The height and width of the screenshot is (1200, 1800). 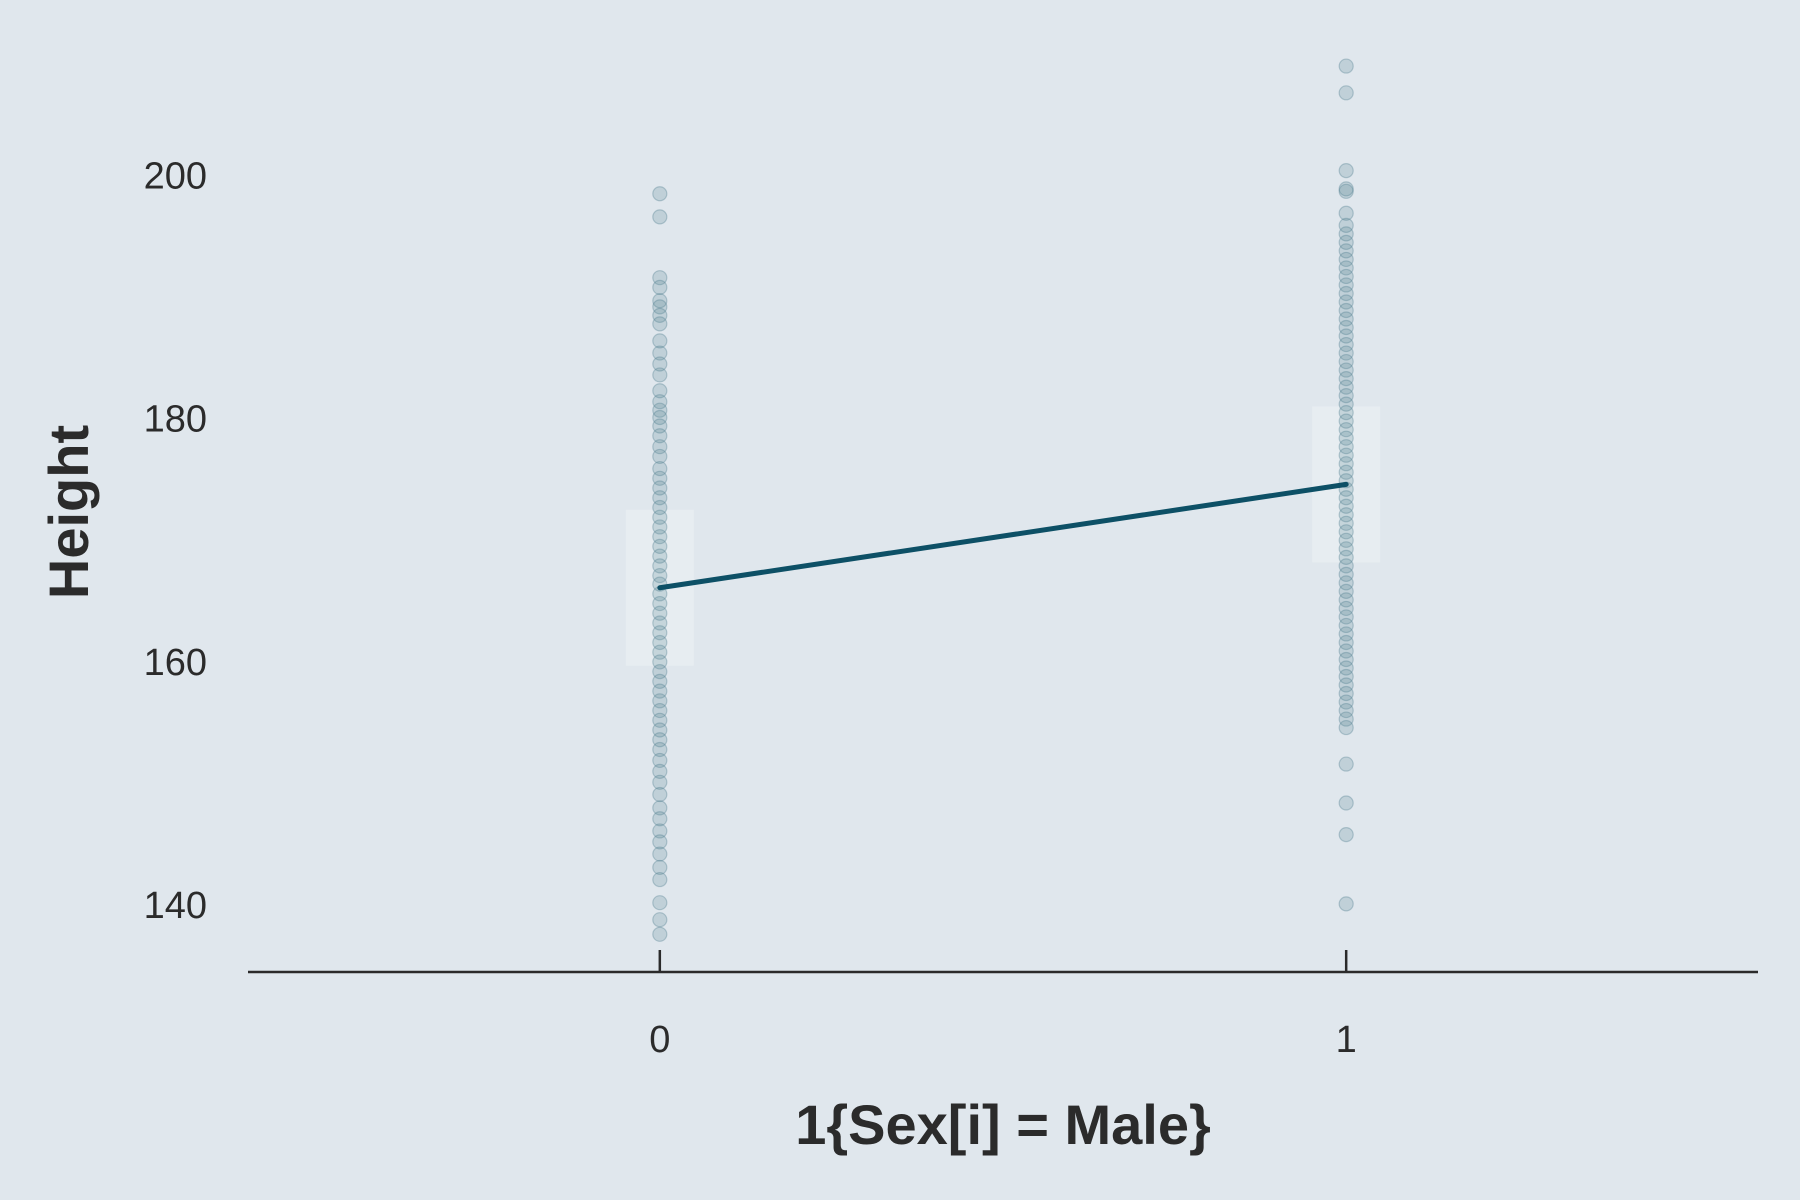 What do you see at coordinates (1346, 1040) in the screenshot?
I see `x-tick-label: 1` at bounding box center [1346, 1040].